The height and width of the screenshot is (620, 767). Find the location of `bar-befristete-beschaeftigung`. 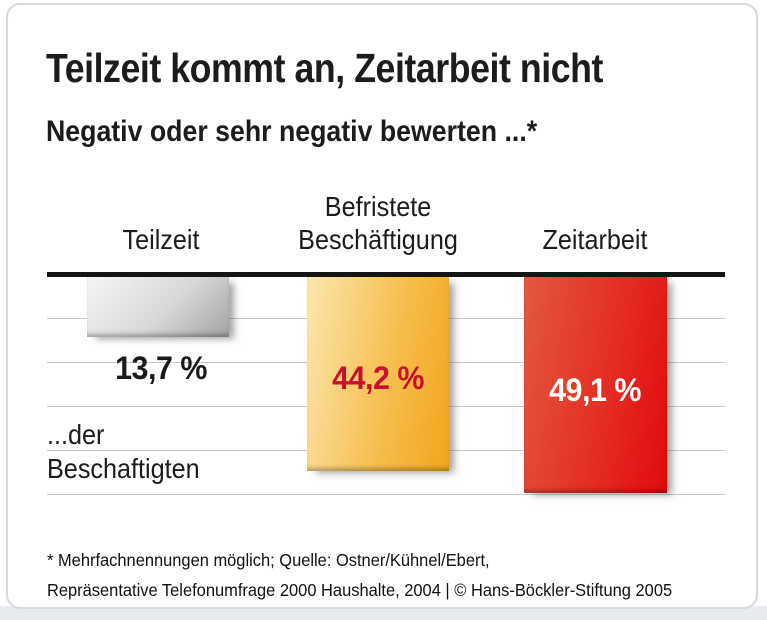

bar-befristete-beschaeftigung is located at coordinates (378, 374).